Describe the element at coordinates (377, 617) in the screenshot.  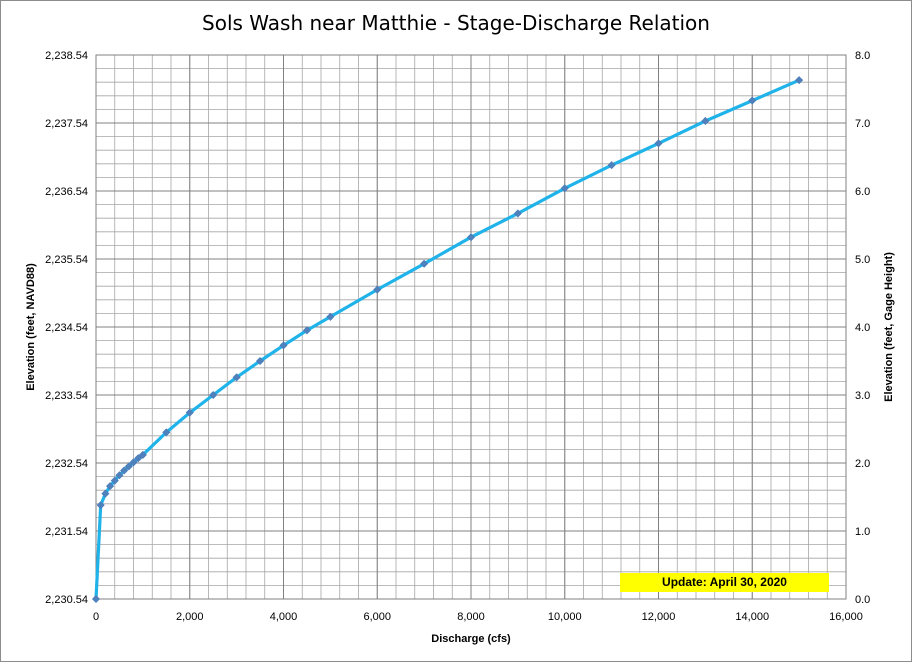
I see `x-tick-label: 6,000` at that location.